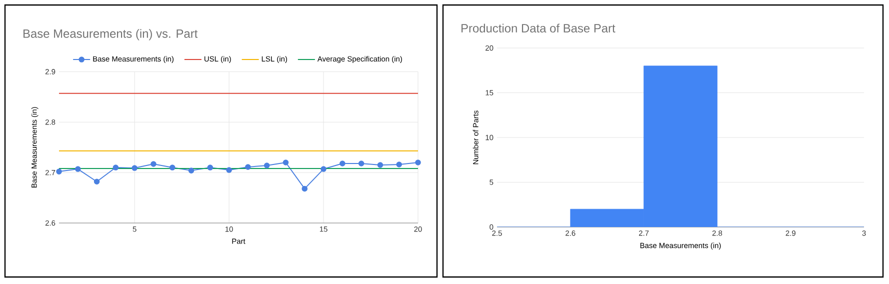 This screenshot has height=284, width=889. Describe the element at coordinates (539, 28) in the screenshot. I see `chart-title: Production Data of Base Part` at that location.